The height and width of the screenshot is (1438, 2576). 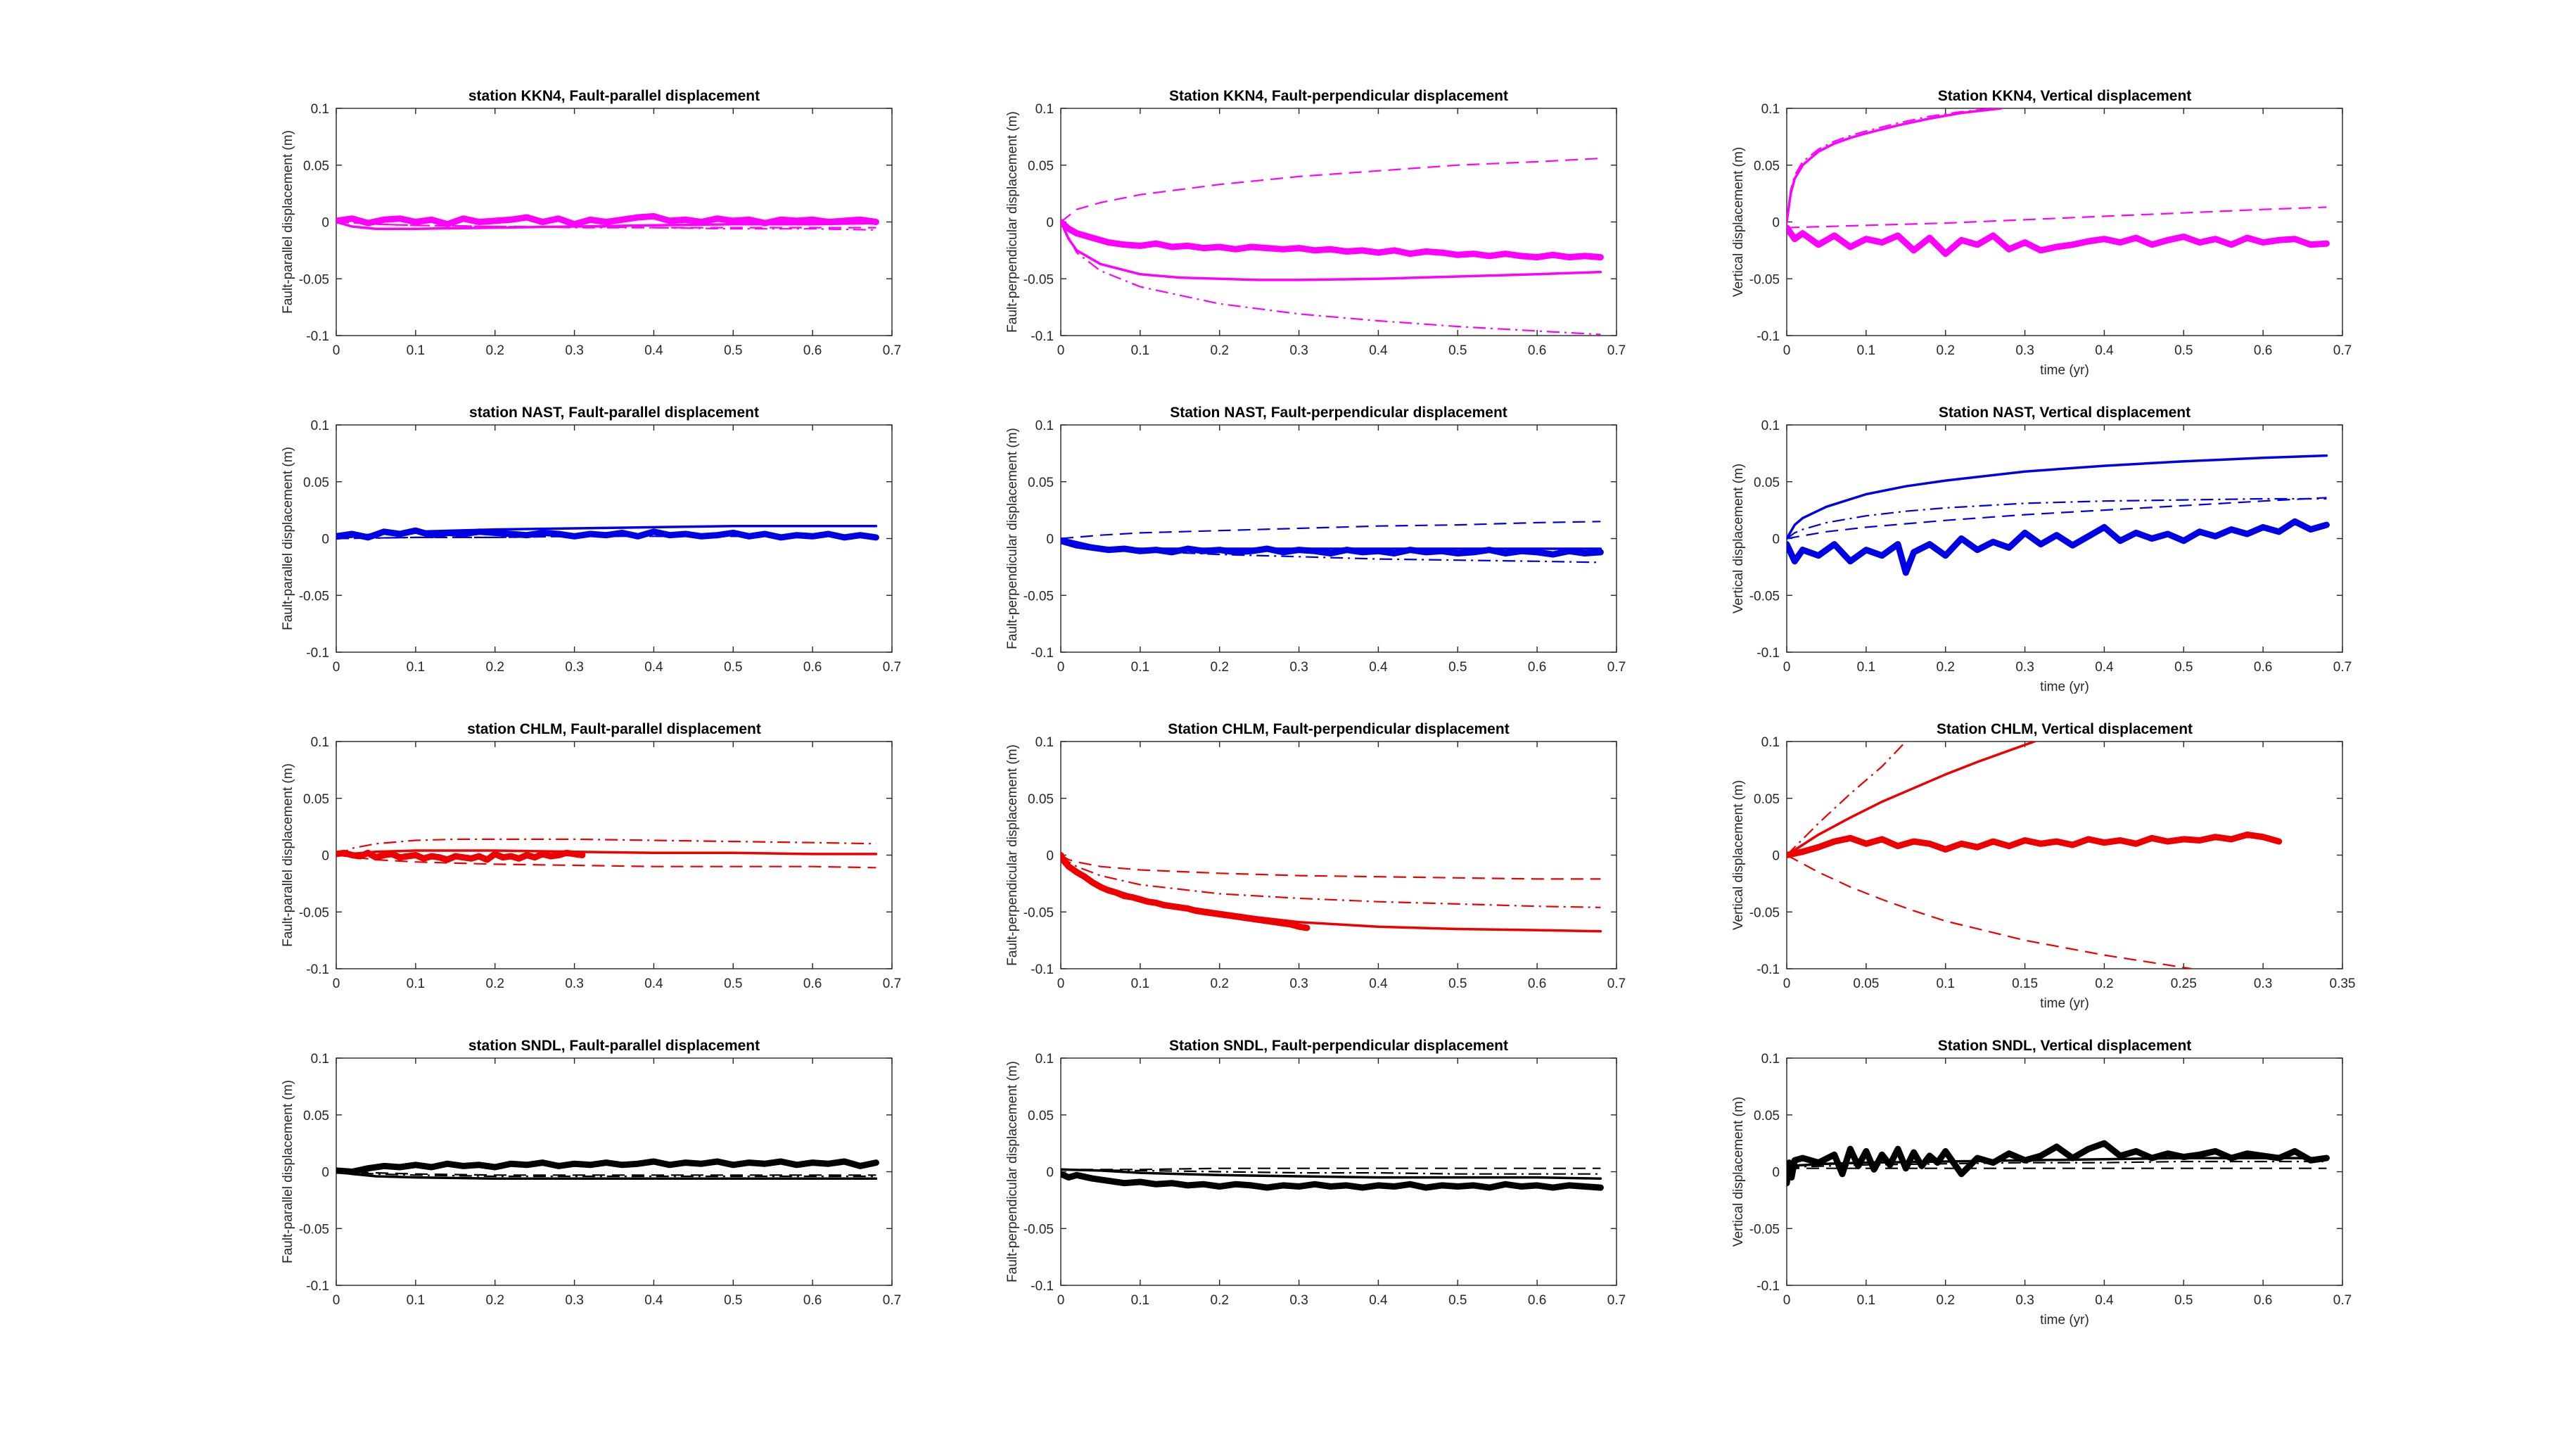 I want to click on y-tick-label: 0.05, so click(x=1041, y=483).